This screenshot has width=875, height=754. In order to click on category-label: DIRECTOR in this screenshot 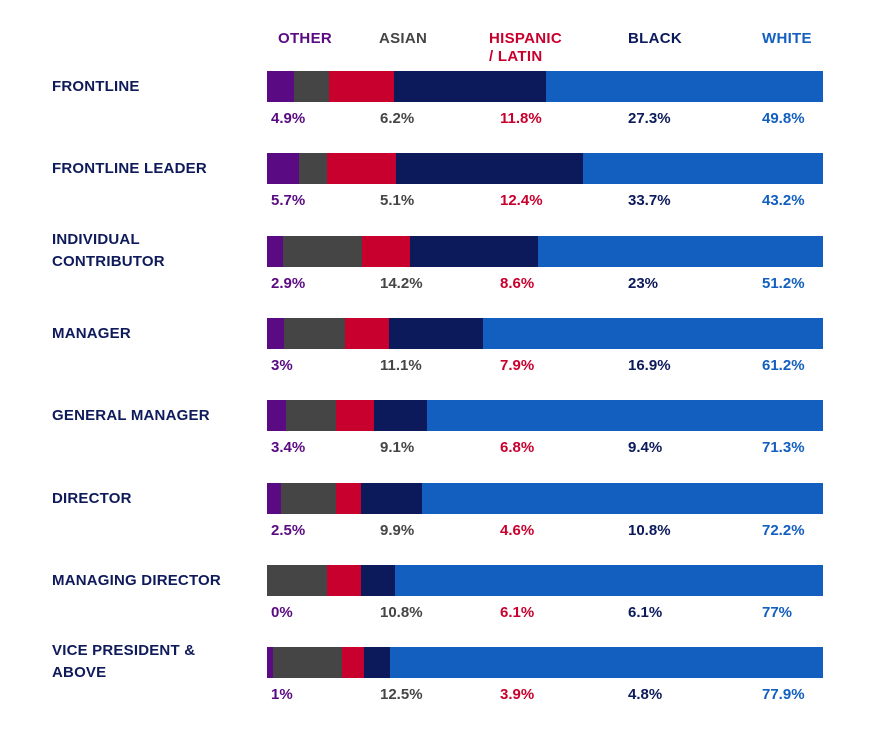, I will do `click(92, 498)`.